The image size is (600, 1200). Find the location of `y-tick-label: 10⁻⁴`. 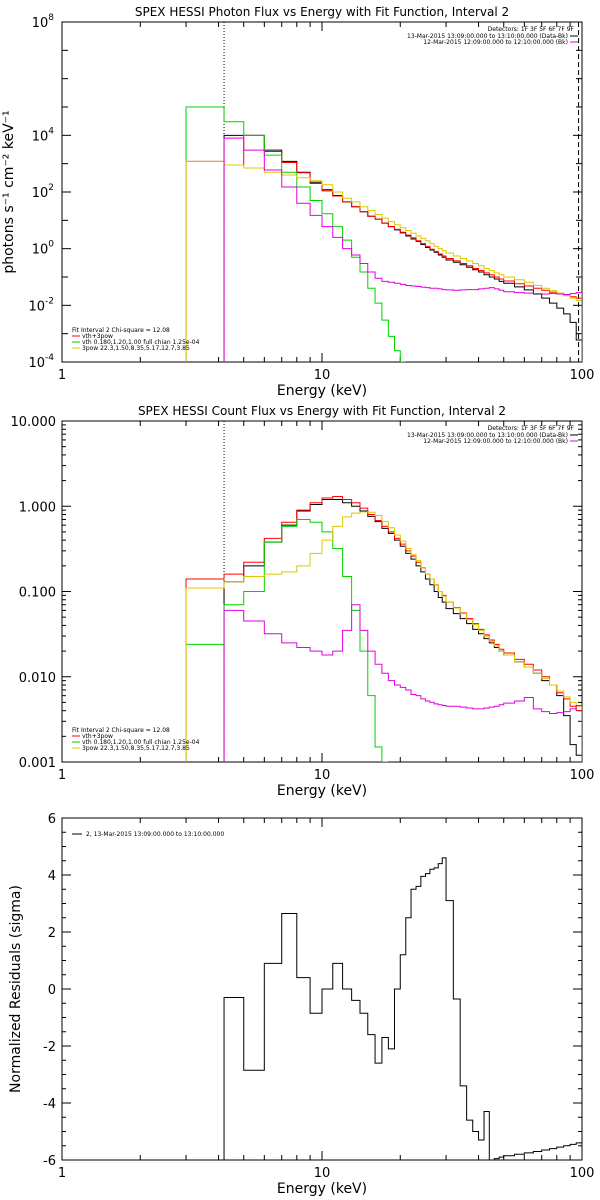

y-tick-label: 10⁻⁴ is located at coordinates (41, 362).